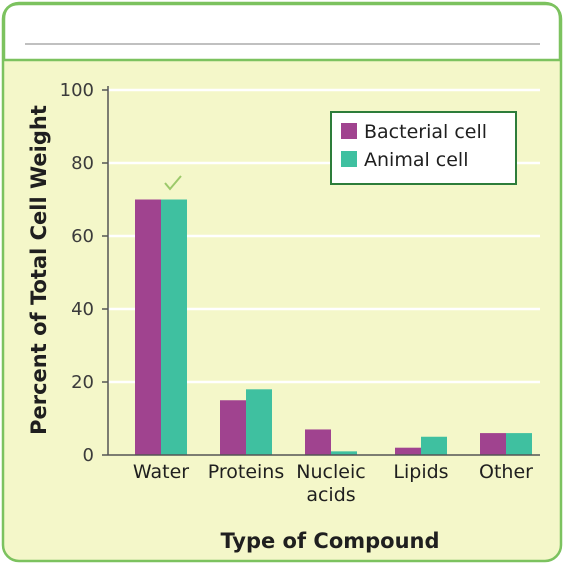 The height and width of the screenshot is (565, 565). I want to click on category-label: Other, so click(506, 472).